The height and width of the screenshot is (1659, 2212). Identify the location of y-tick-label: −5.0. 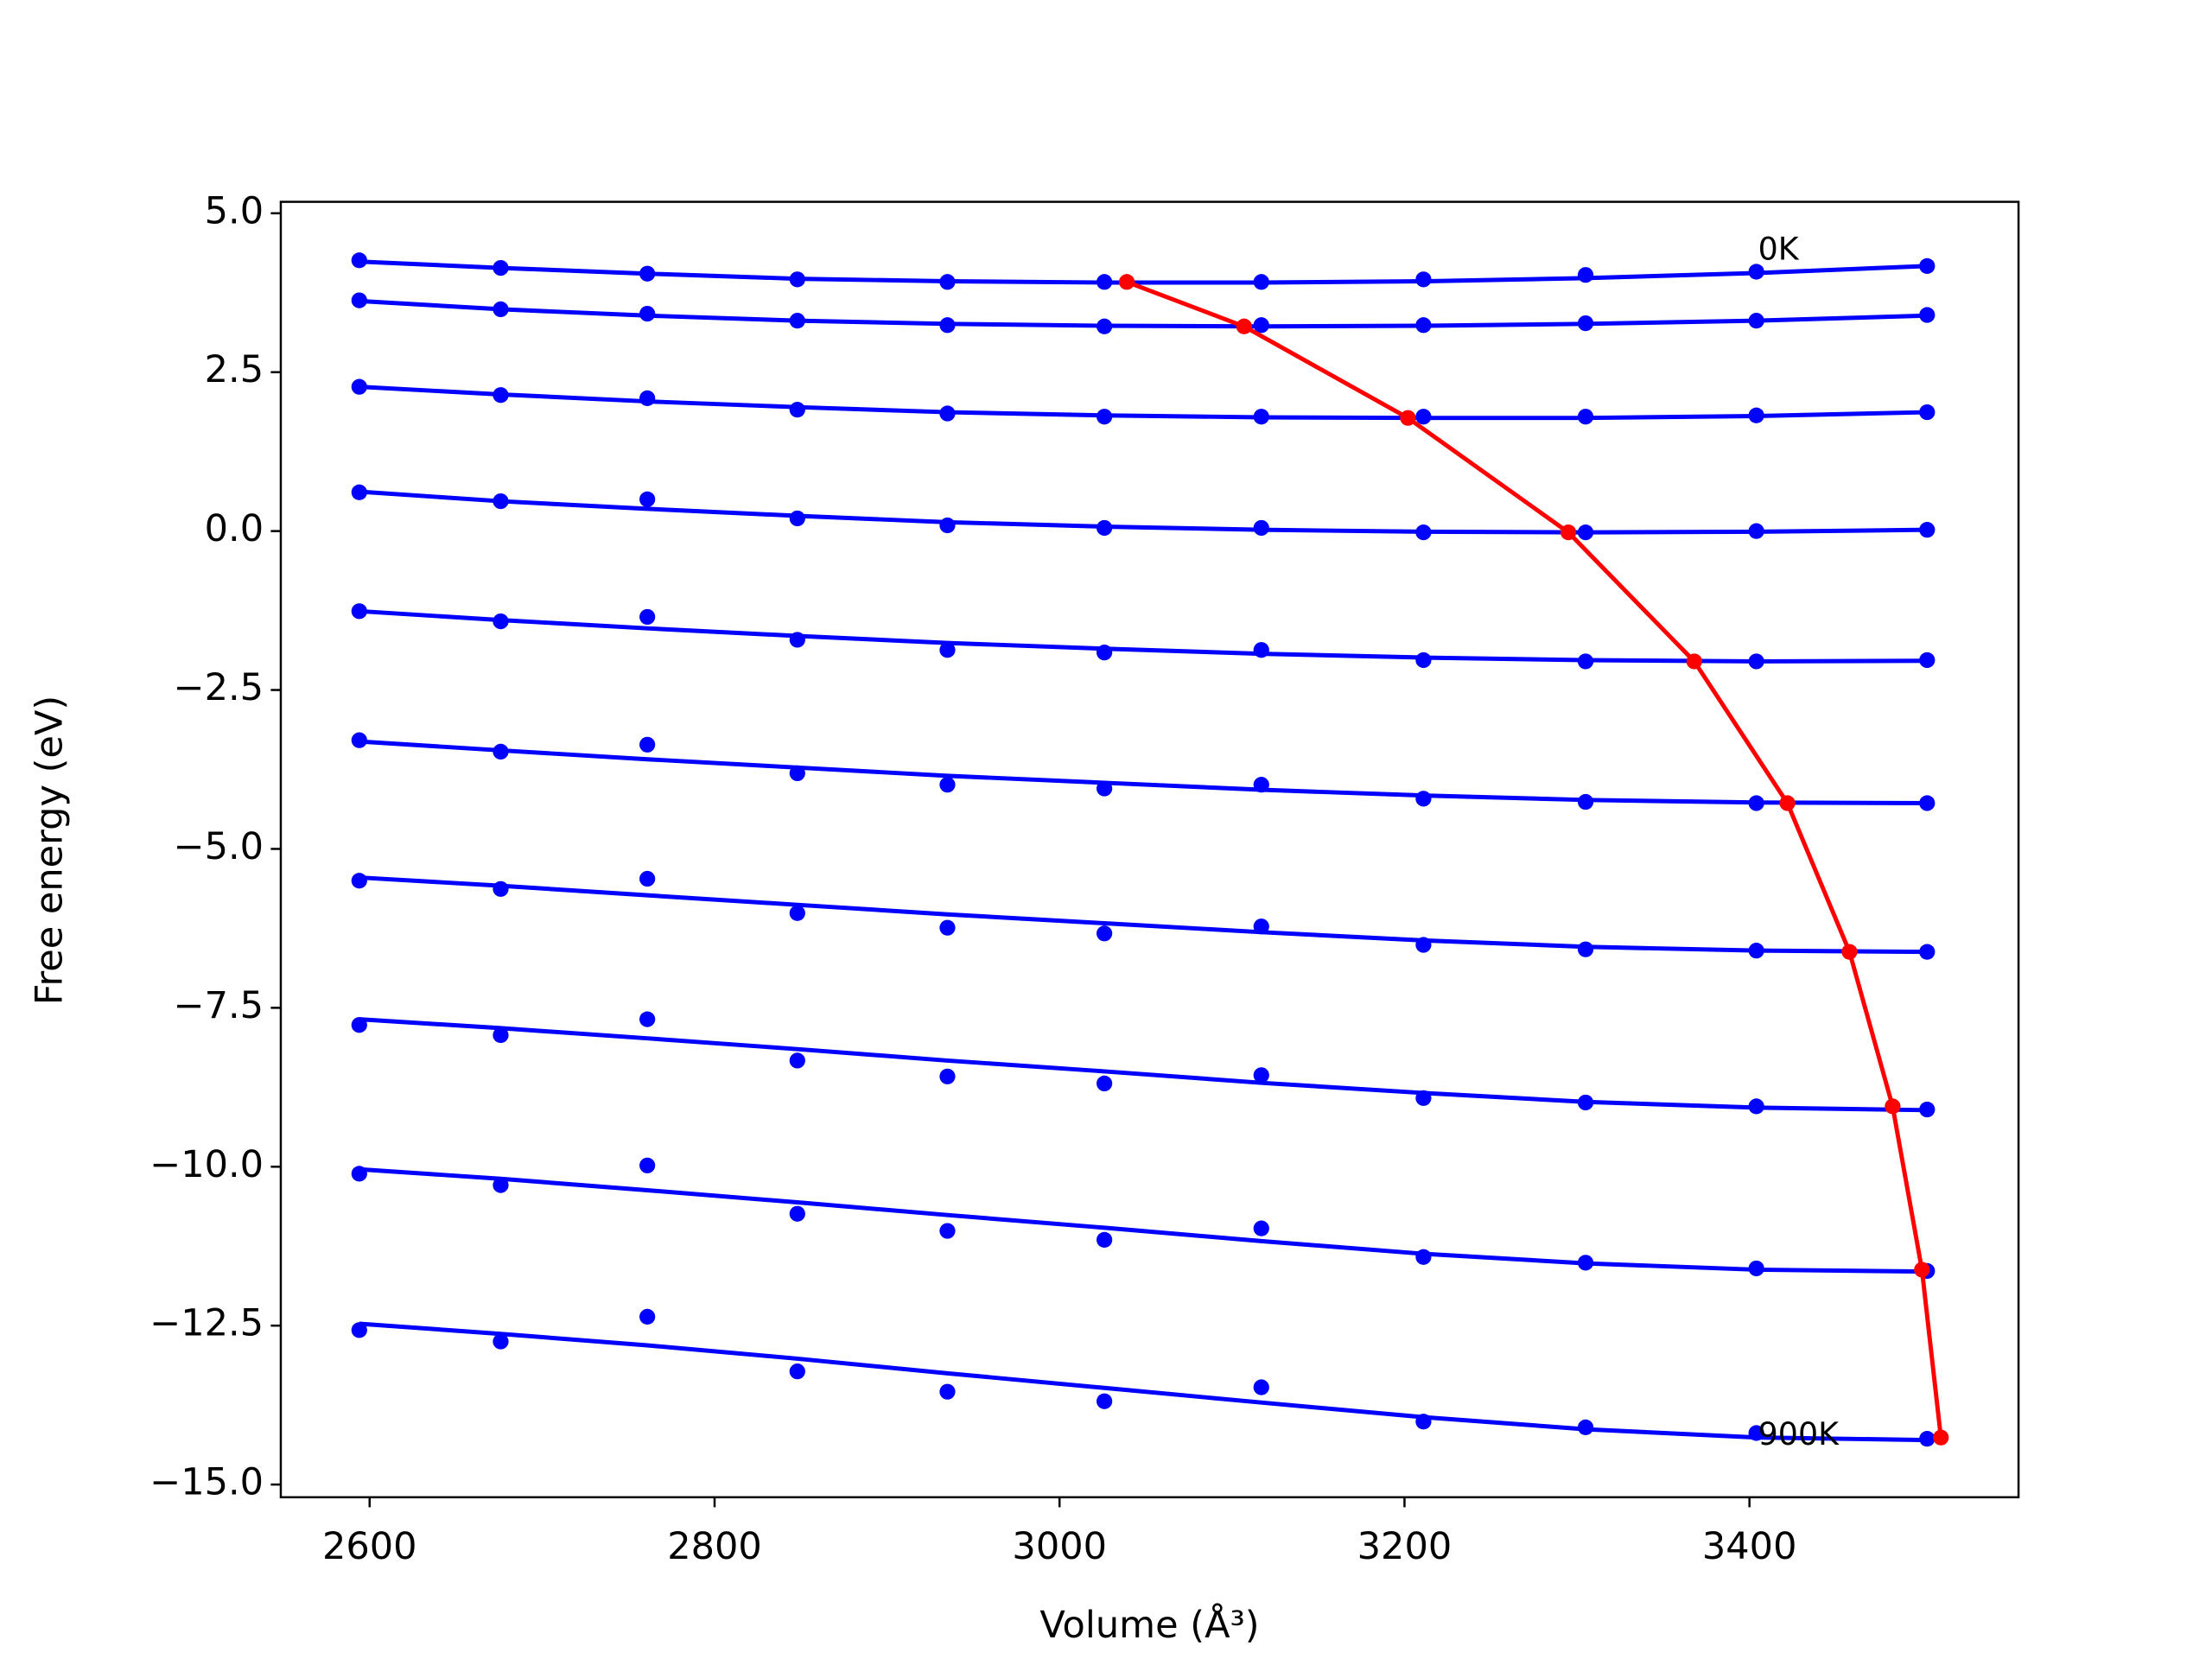
(219, 846).